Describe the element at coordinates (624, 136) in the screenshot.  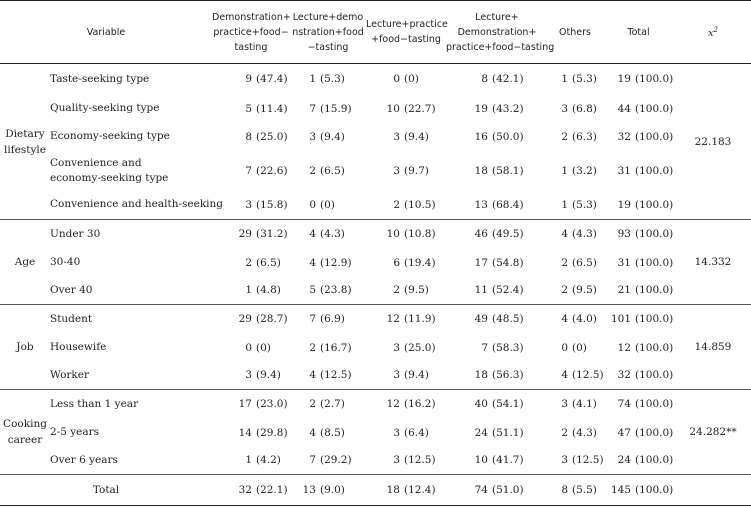
I see `count-value: 32` at that location.